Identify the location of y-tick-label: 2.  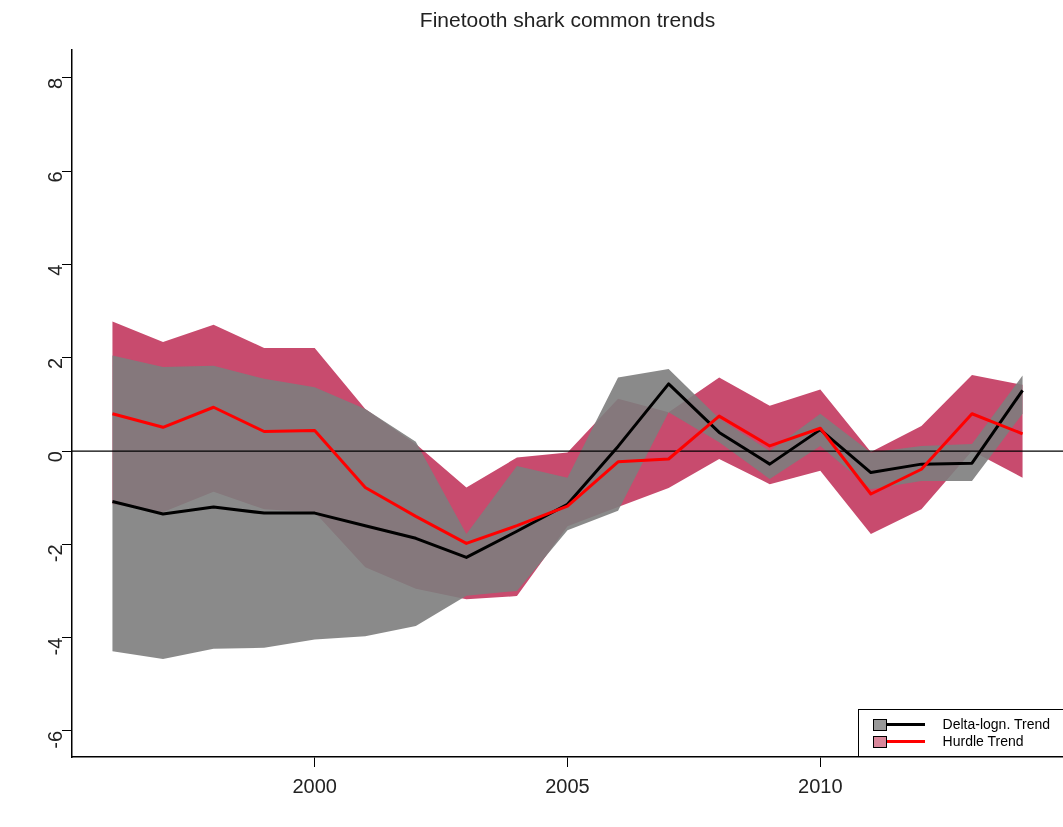
(54, 363).